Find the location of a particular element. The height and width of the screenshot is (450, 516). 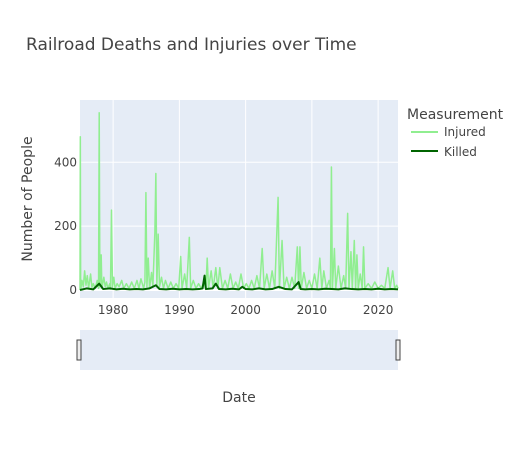

legend: Measurement Injured Killed is located at coordinates (455, 133).